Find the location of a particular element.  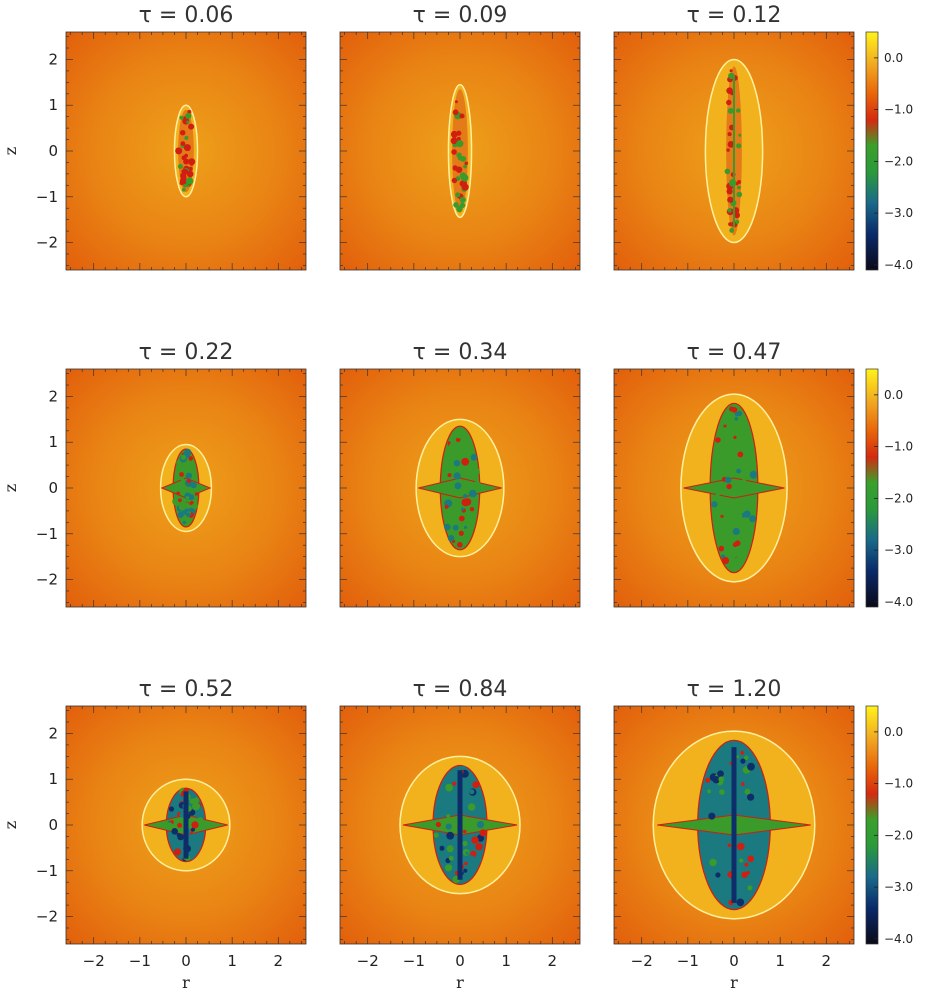

panel-7: τ = 0.52 −2 −1 0 1 2 z −2 −1 0 1 2 r is located at coordinates (154, 834).